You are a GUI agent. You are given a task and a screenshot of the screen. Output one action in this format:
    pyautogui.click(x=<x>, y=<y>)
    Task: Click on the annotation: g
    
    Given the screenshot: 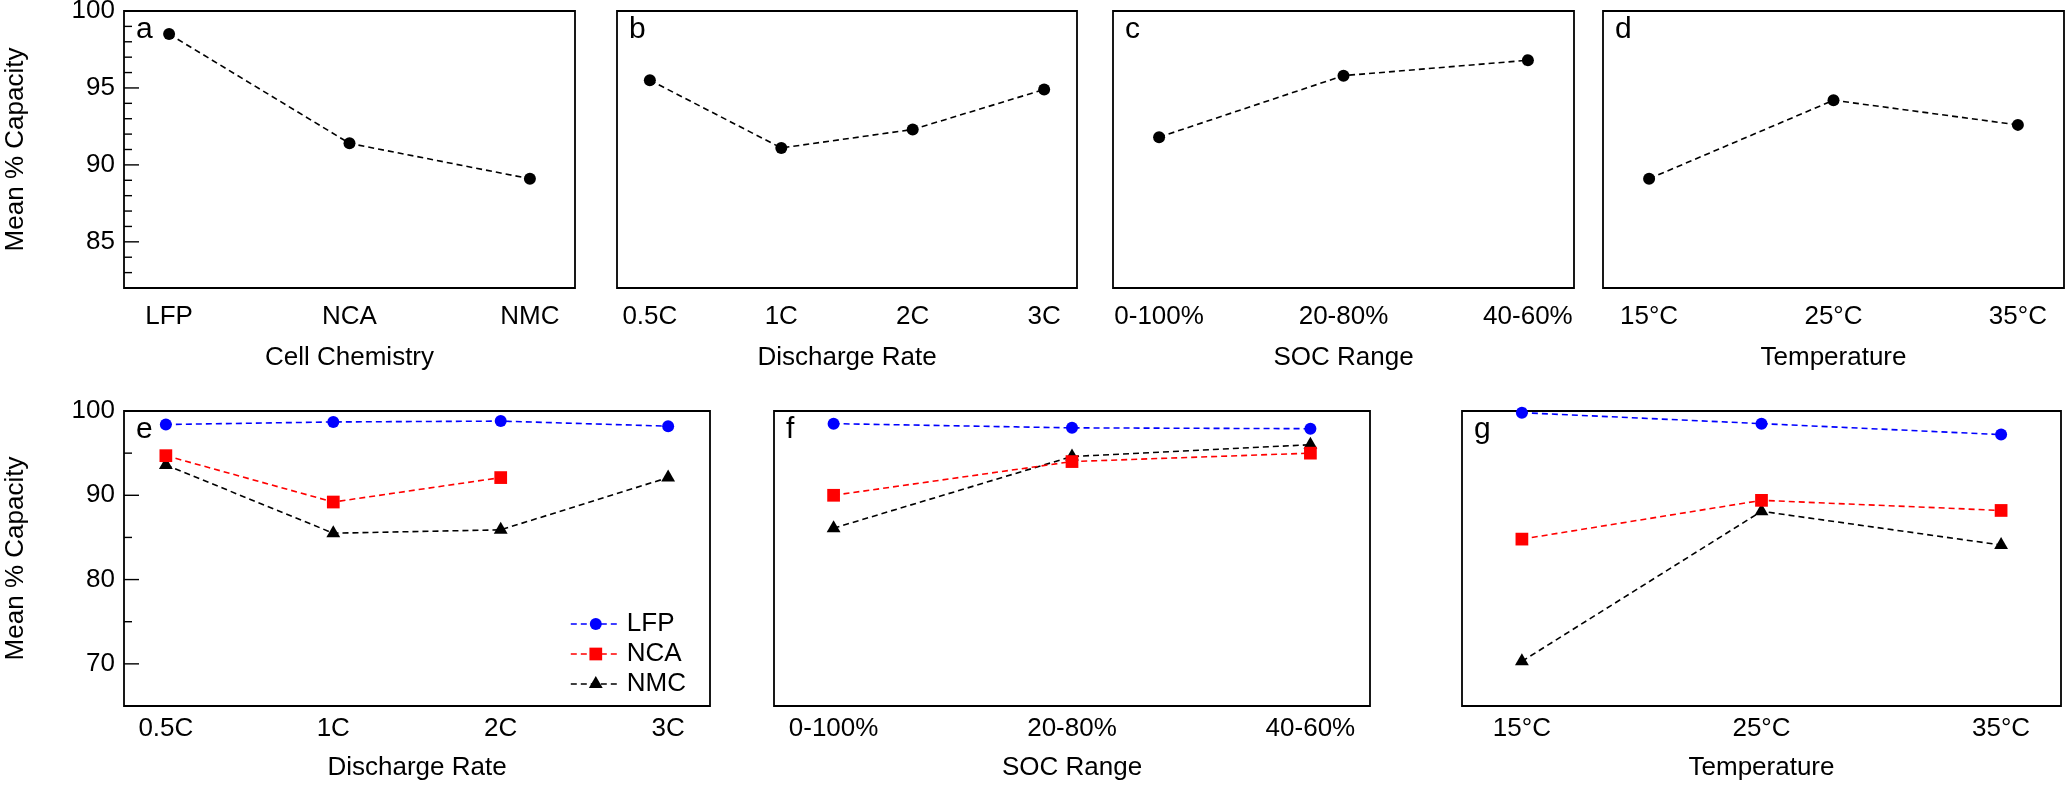 What is the action you would take?
    pyautogui.click(x=1482, y=428)
    